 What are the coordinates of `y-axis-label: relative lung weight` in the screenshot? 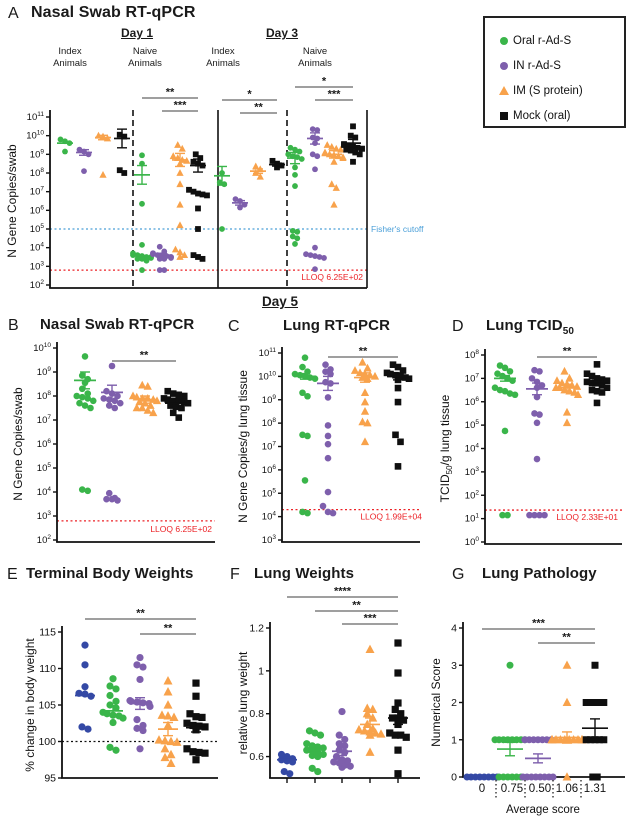 It's located at (243, 702).